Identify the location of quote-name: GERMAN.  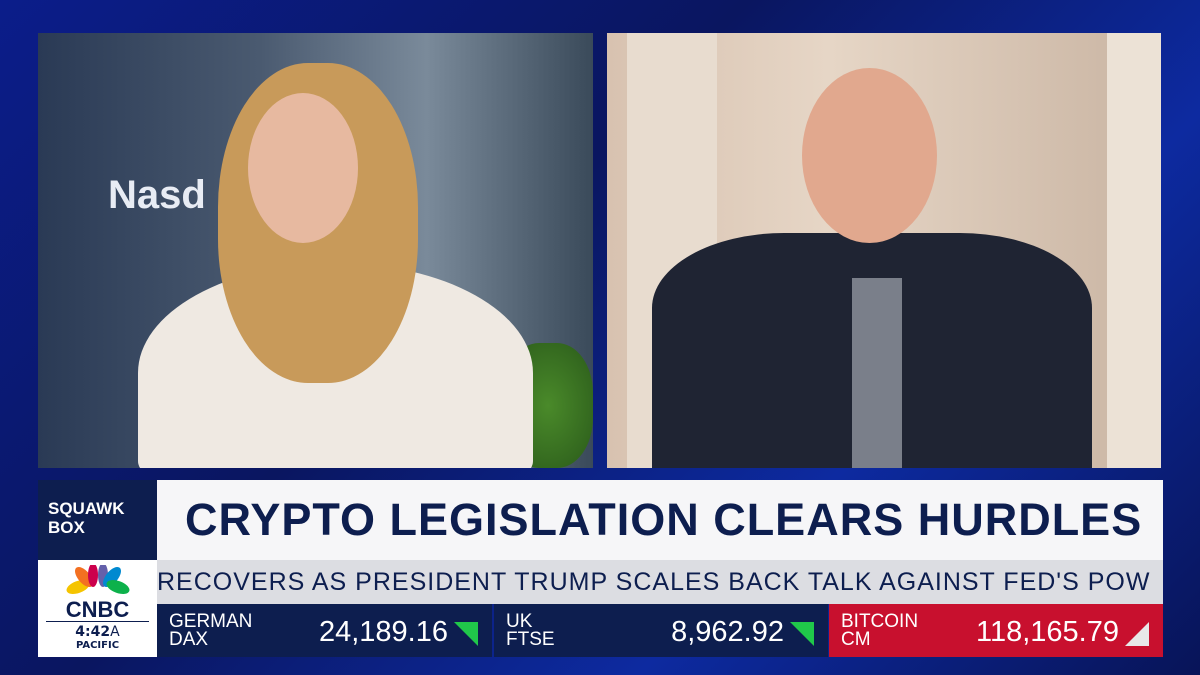
(211, 621).